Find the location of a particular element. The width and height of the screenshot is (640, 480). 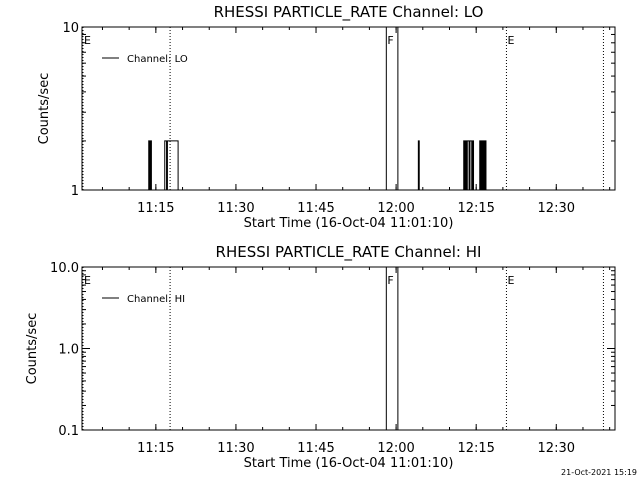

footer-timestamp: 21-Oct-2021 15:19 is located at coordinates (599, 472).